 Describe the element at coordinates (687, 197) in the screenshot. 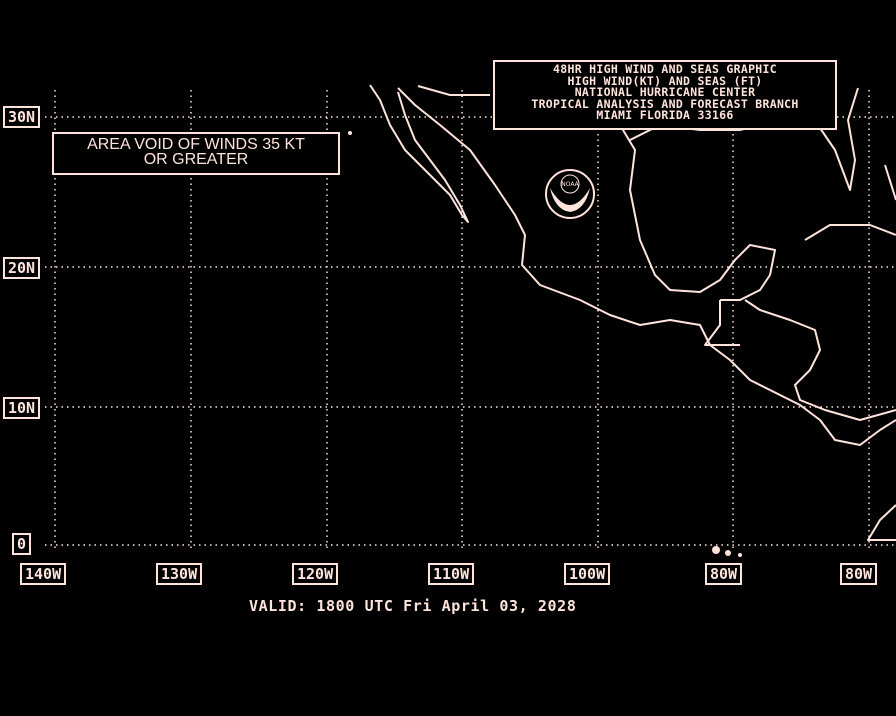

I see `gulf-of-mexico-coast` at that location.